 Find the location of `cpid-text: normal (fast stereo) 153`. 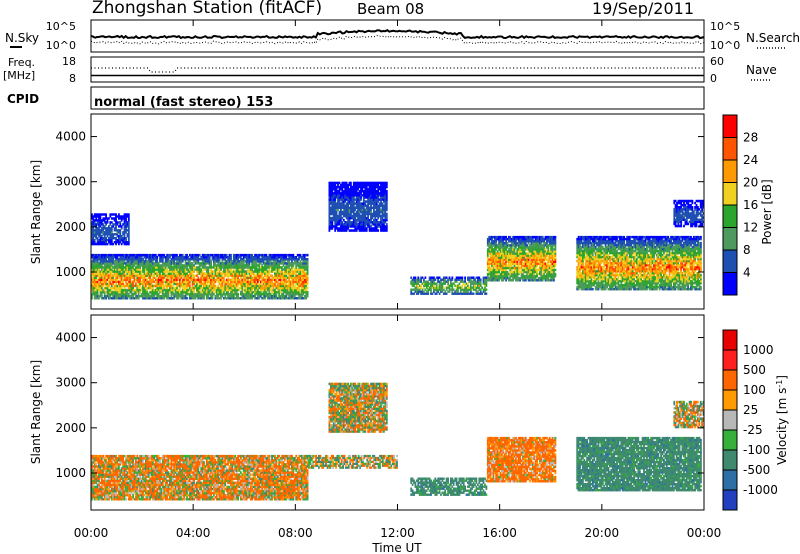

cpid-text: normal (fast stereo) 153 is located at coordinates (183, 102).